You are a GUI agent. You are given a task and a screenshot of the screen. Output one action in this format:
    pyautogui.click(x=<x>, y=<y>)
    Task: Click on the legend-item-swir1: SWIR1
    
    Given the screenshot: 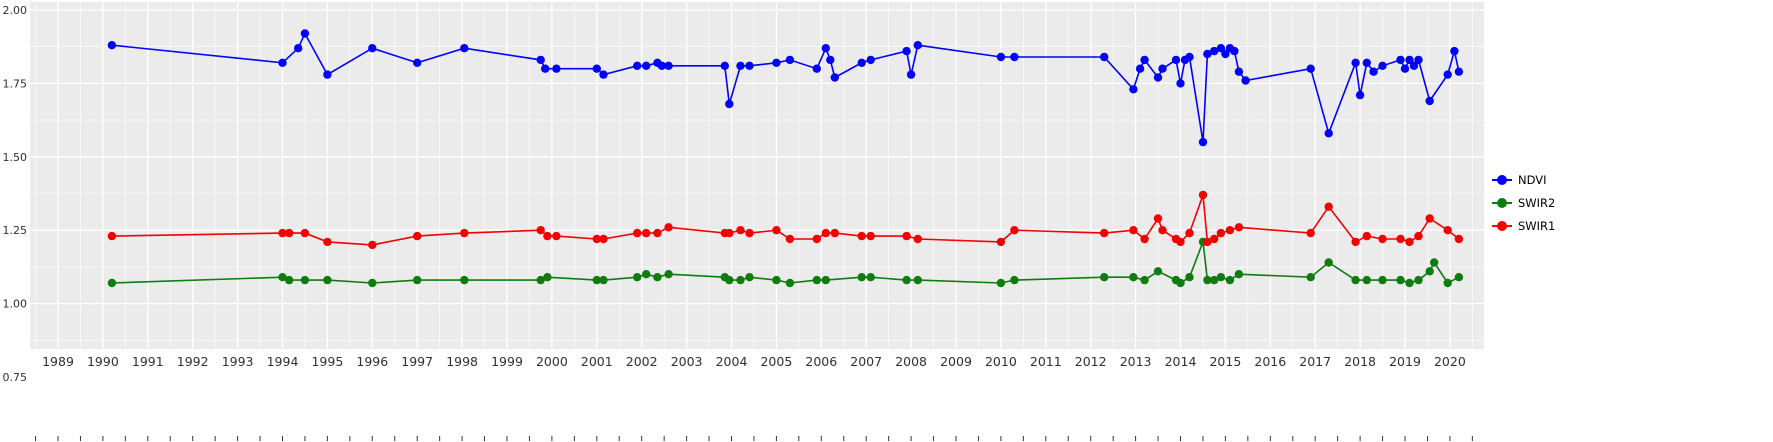 What is the action you would take?
    pyautogui.click(x=1523, y=225)
    